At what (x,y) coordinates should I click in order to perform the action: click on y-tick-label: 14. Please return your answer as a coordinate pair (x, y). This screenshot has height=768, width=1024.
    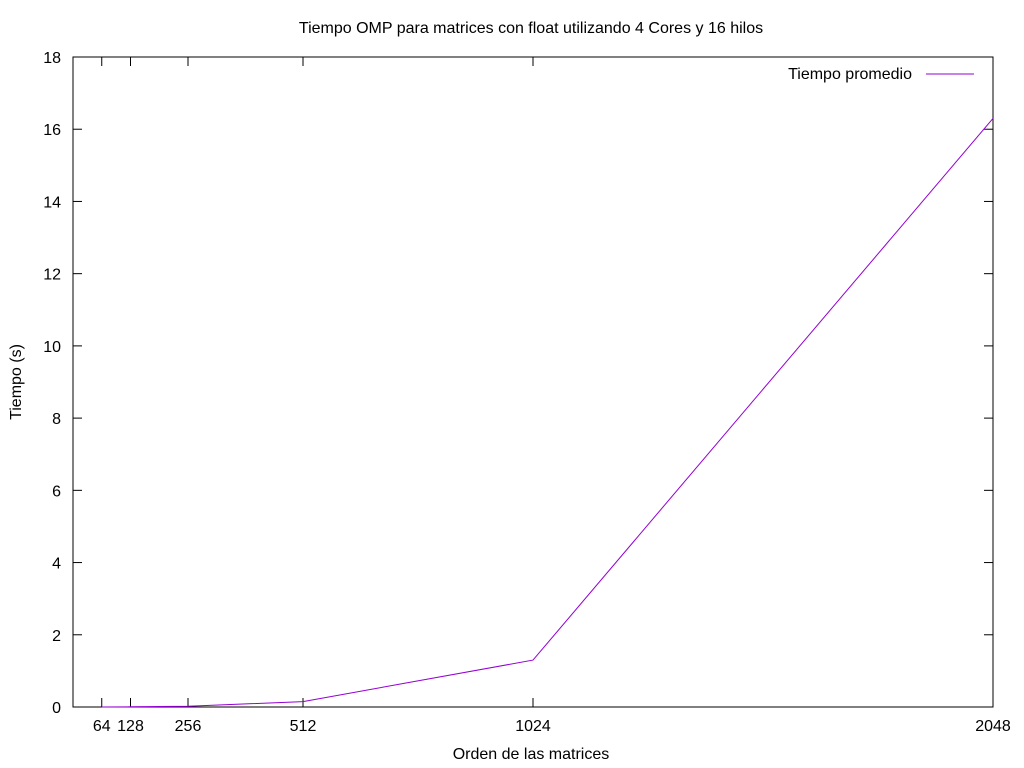
    Looking at the image, I should click on (52, 202).